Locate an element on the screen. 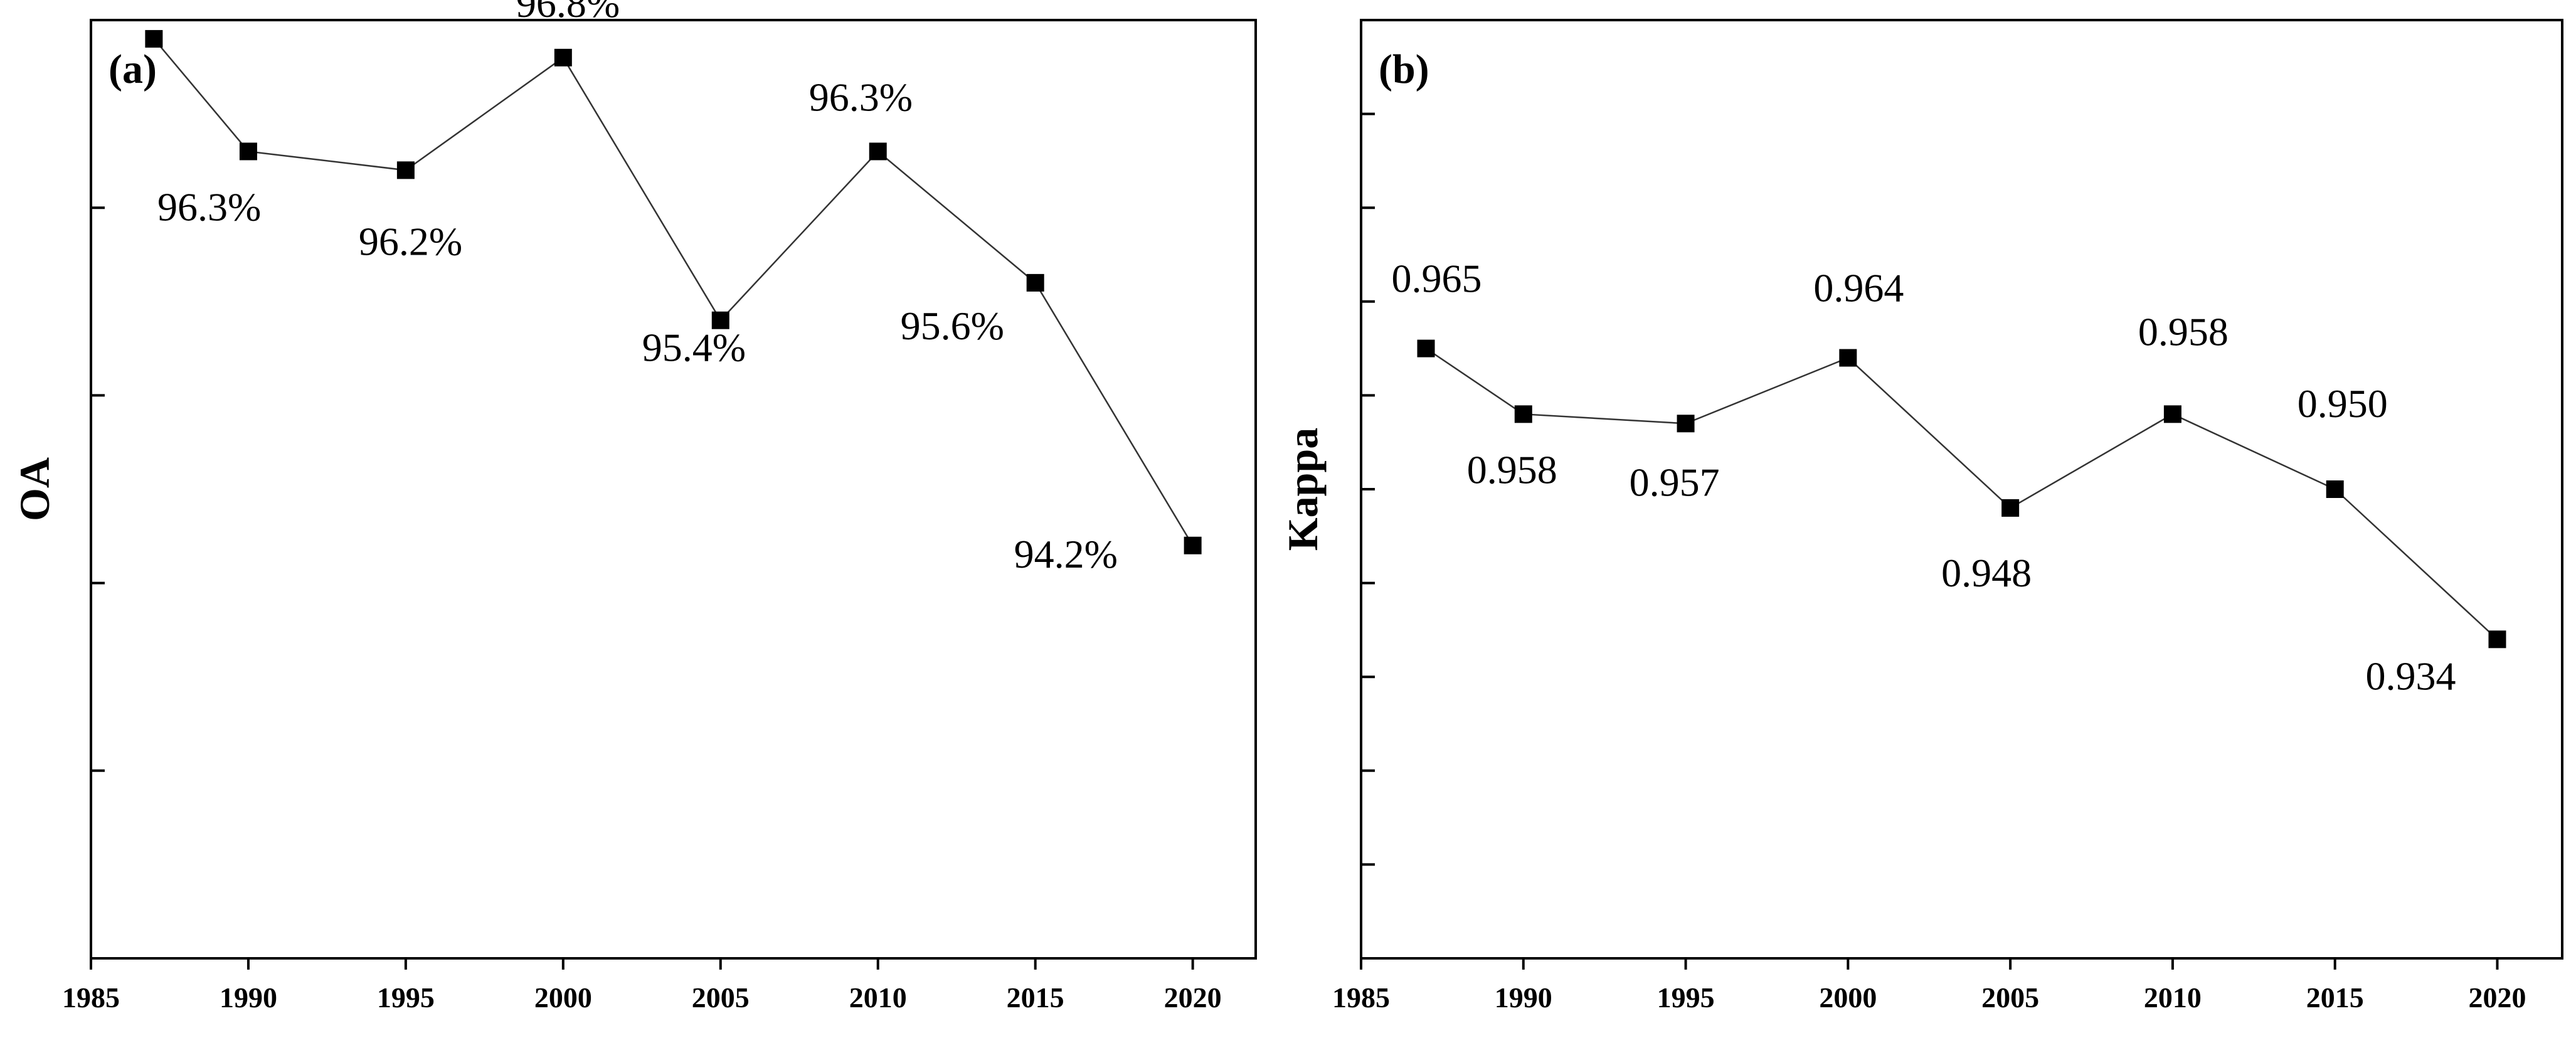 This screenshot has width=2576, height=1043. data-label: 0.965 is located at coordinates (1437, 279).